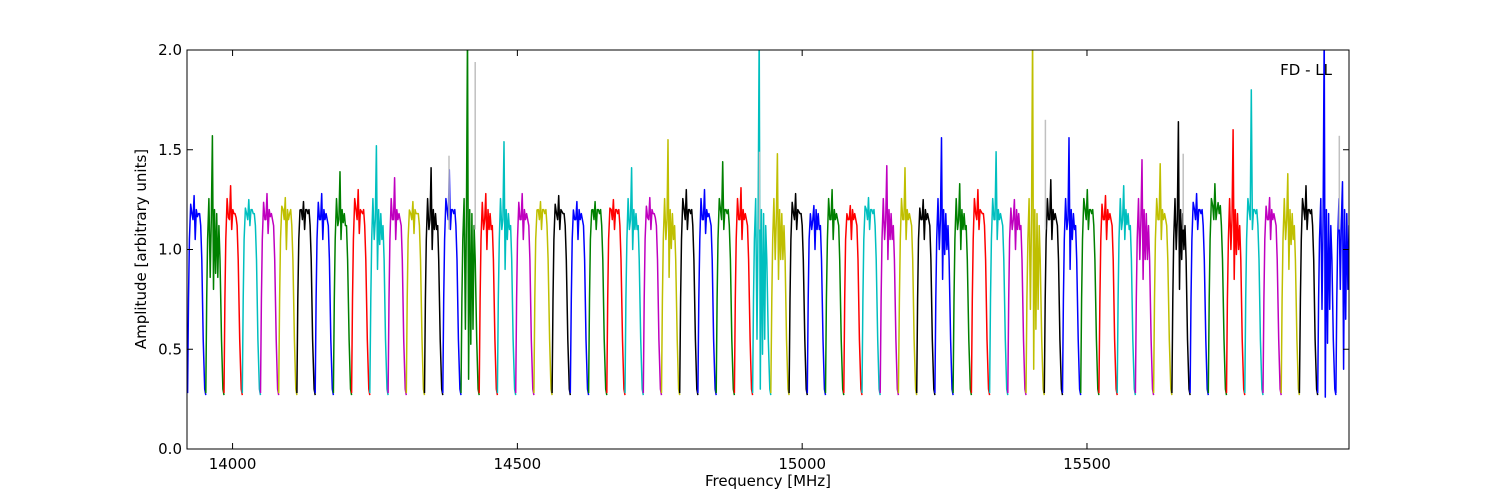 The width and height of the screenshot is (1500, 504). I want to click on y-tick-label: 0.5, so click(170, 349).